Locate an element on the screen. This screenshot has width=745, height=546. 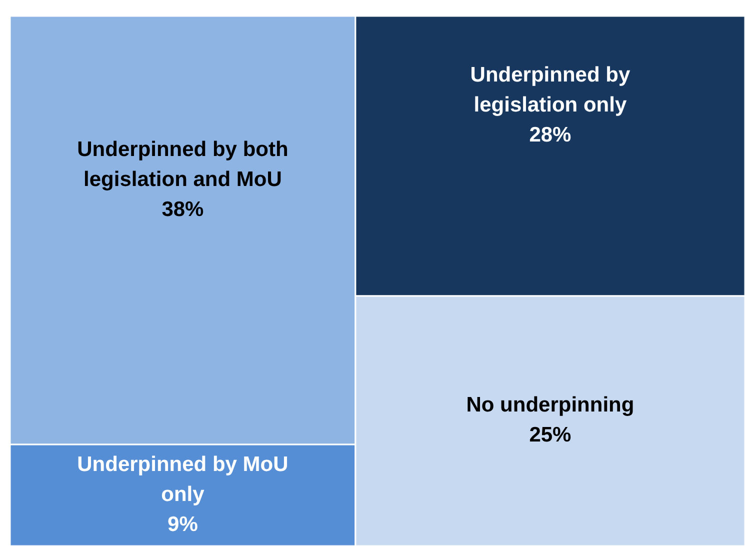
data-label: 28% is located at coordinates (550, 135).